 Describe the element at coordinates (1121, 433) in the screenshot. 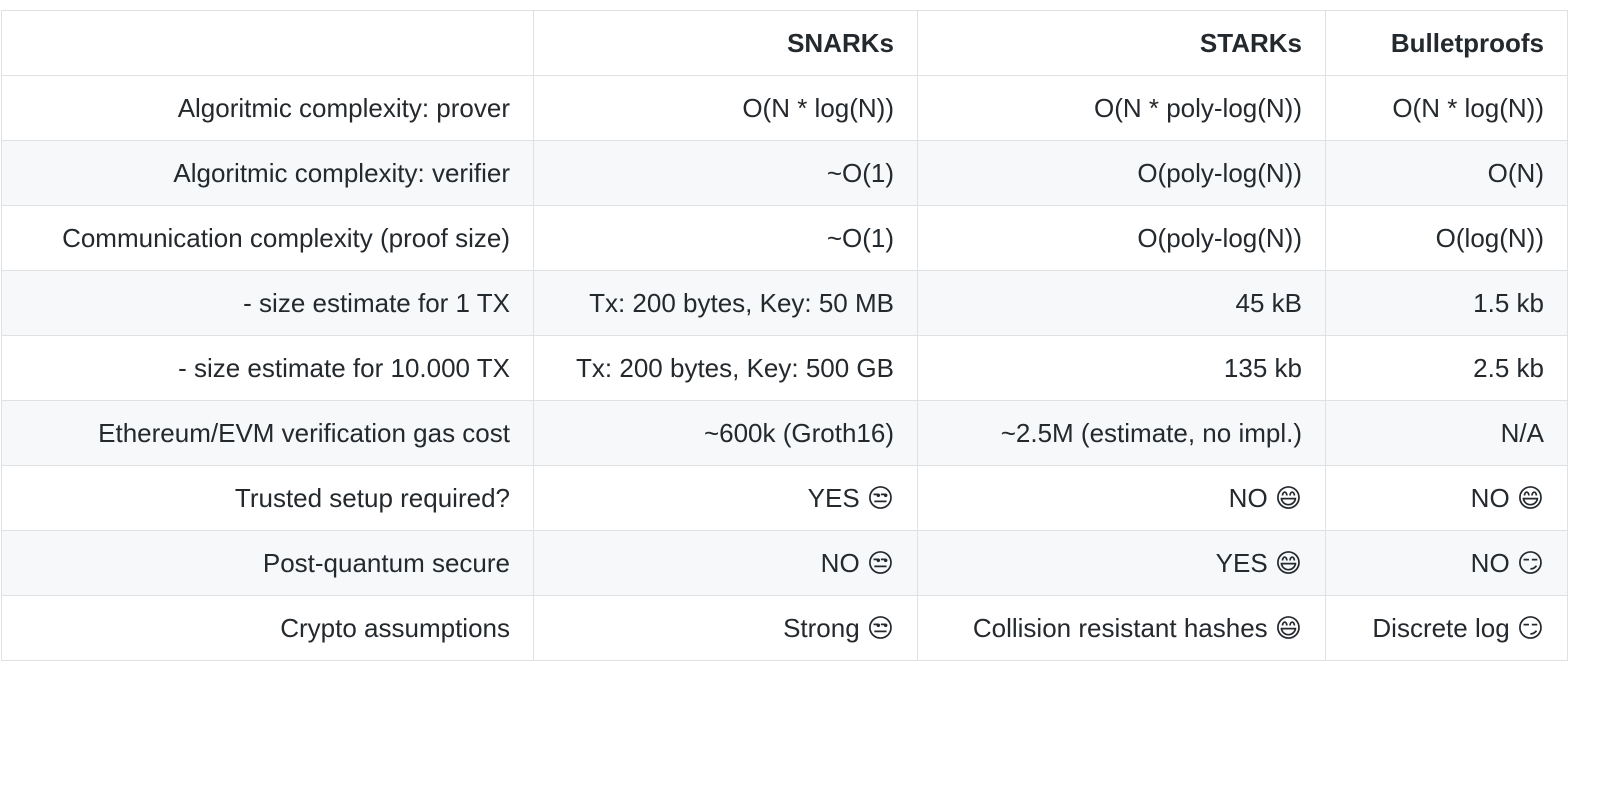

I see `table-cell: ~2.5M (estimate, no impl.)` at that location.